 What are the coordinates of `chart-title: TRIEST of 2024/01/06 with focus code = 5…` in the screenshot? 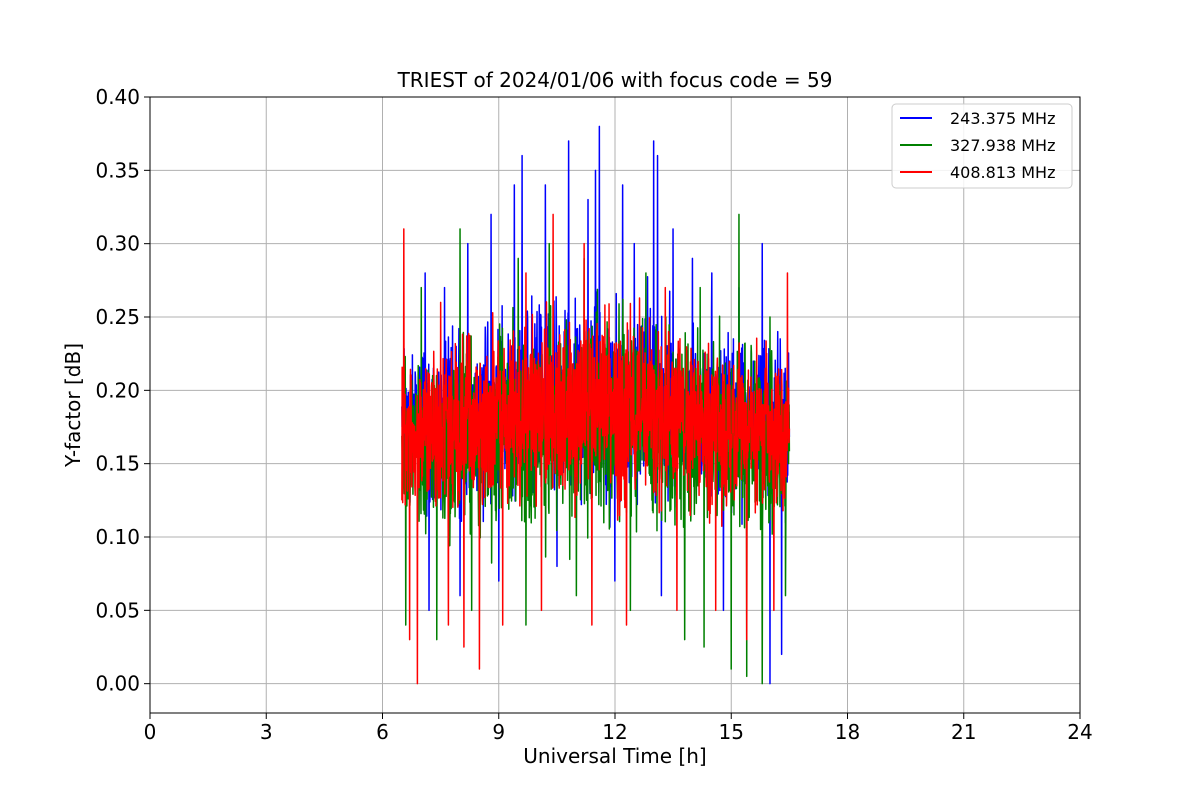 It's located at (615, 80).